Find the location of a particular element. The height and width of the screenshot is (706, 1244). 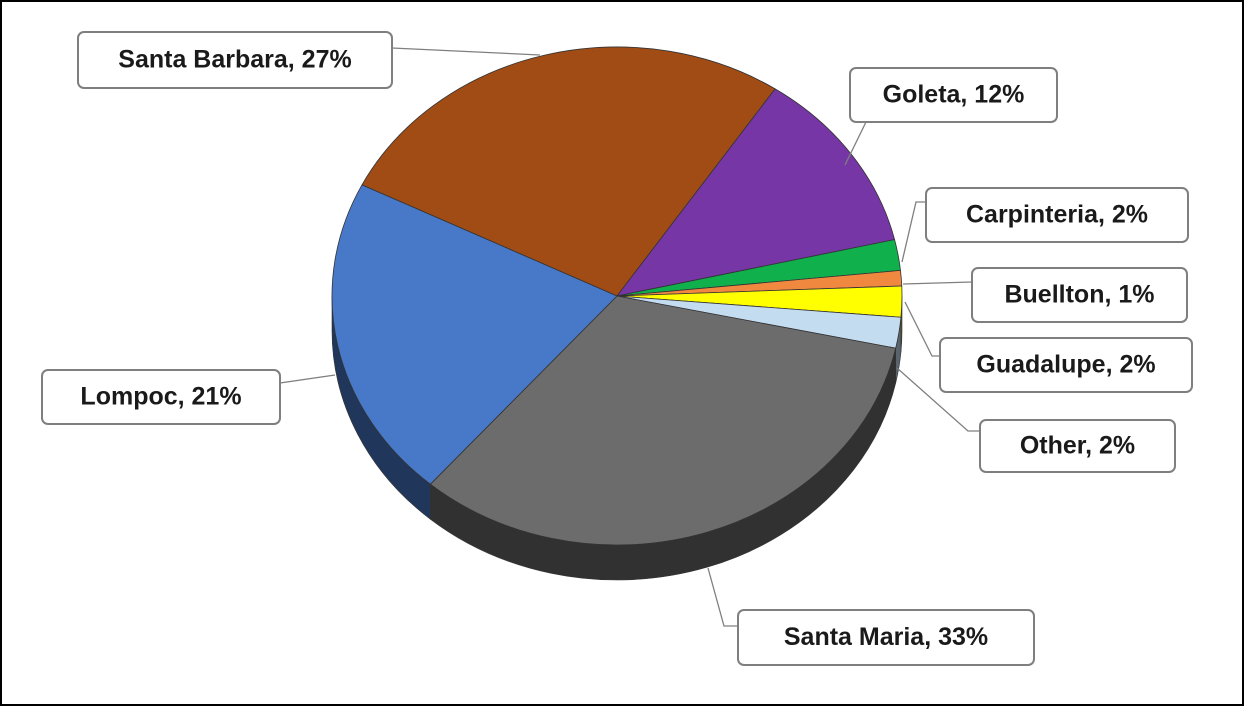

data-label: Carpinteria, 2% is located at coordinates (1057, 215).